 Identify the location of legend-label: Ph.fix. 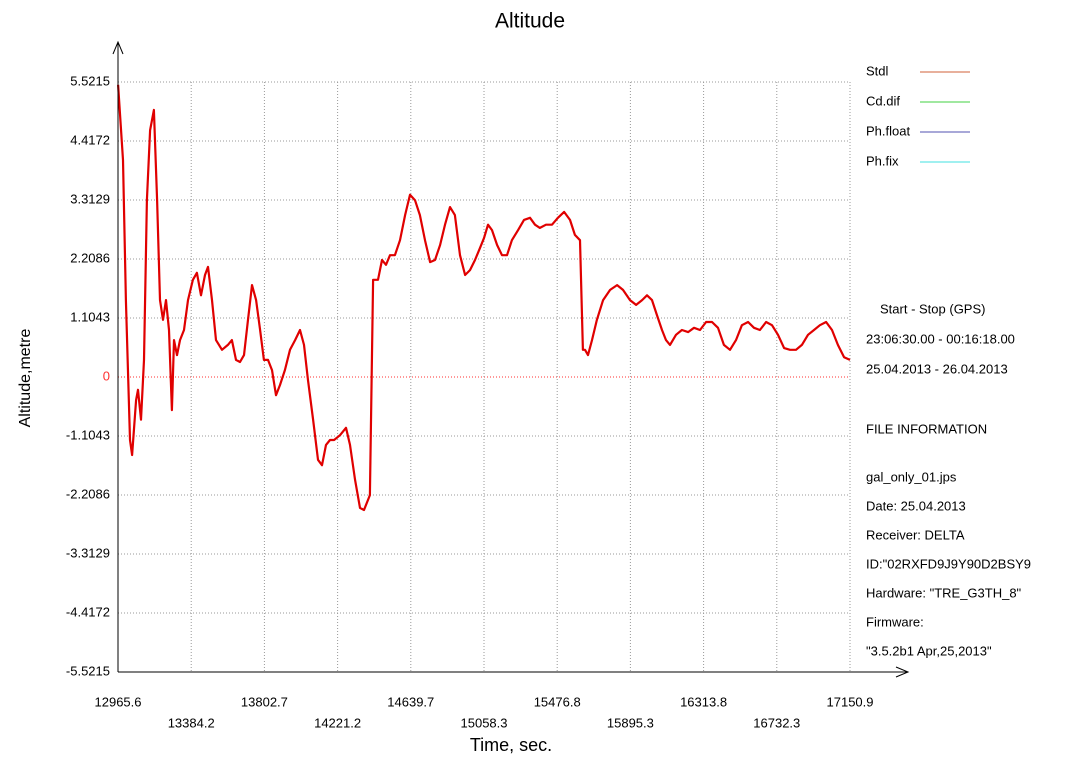
(882, 160).